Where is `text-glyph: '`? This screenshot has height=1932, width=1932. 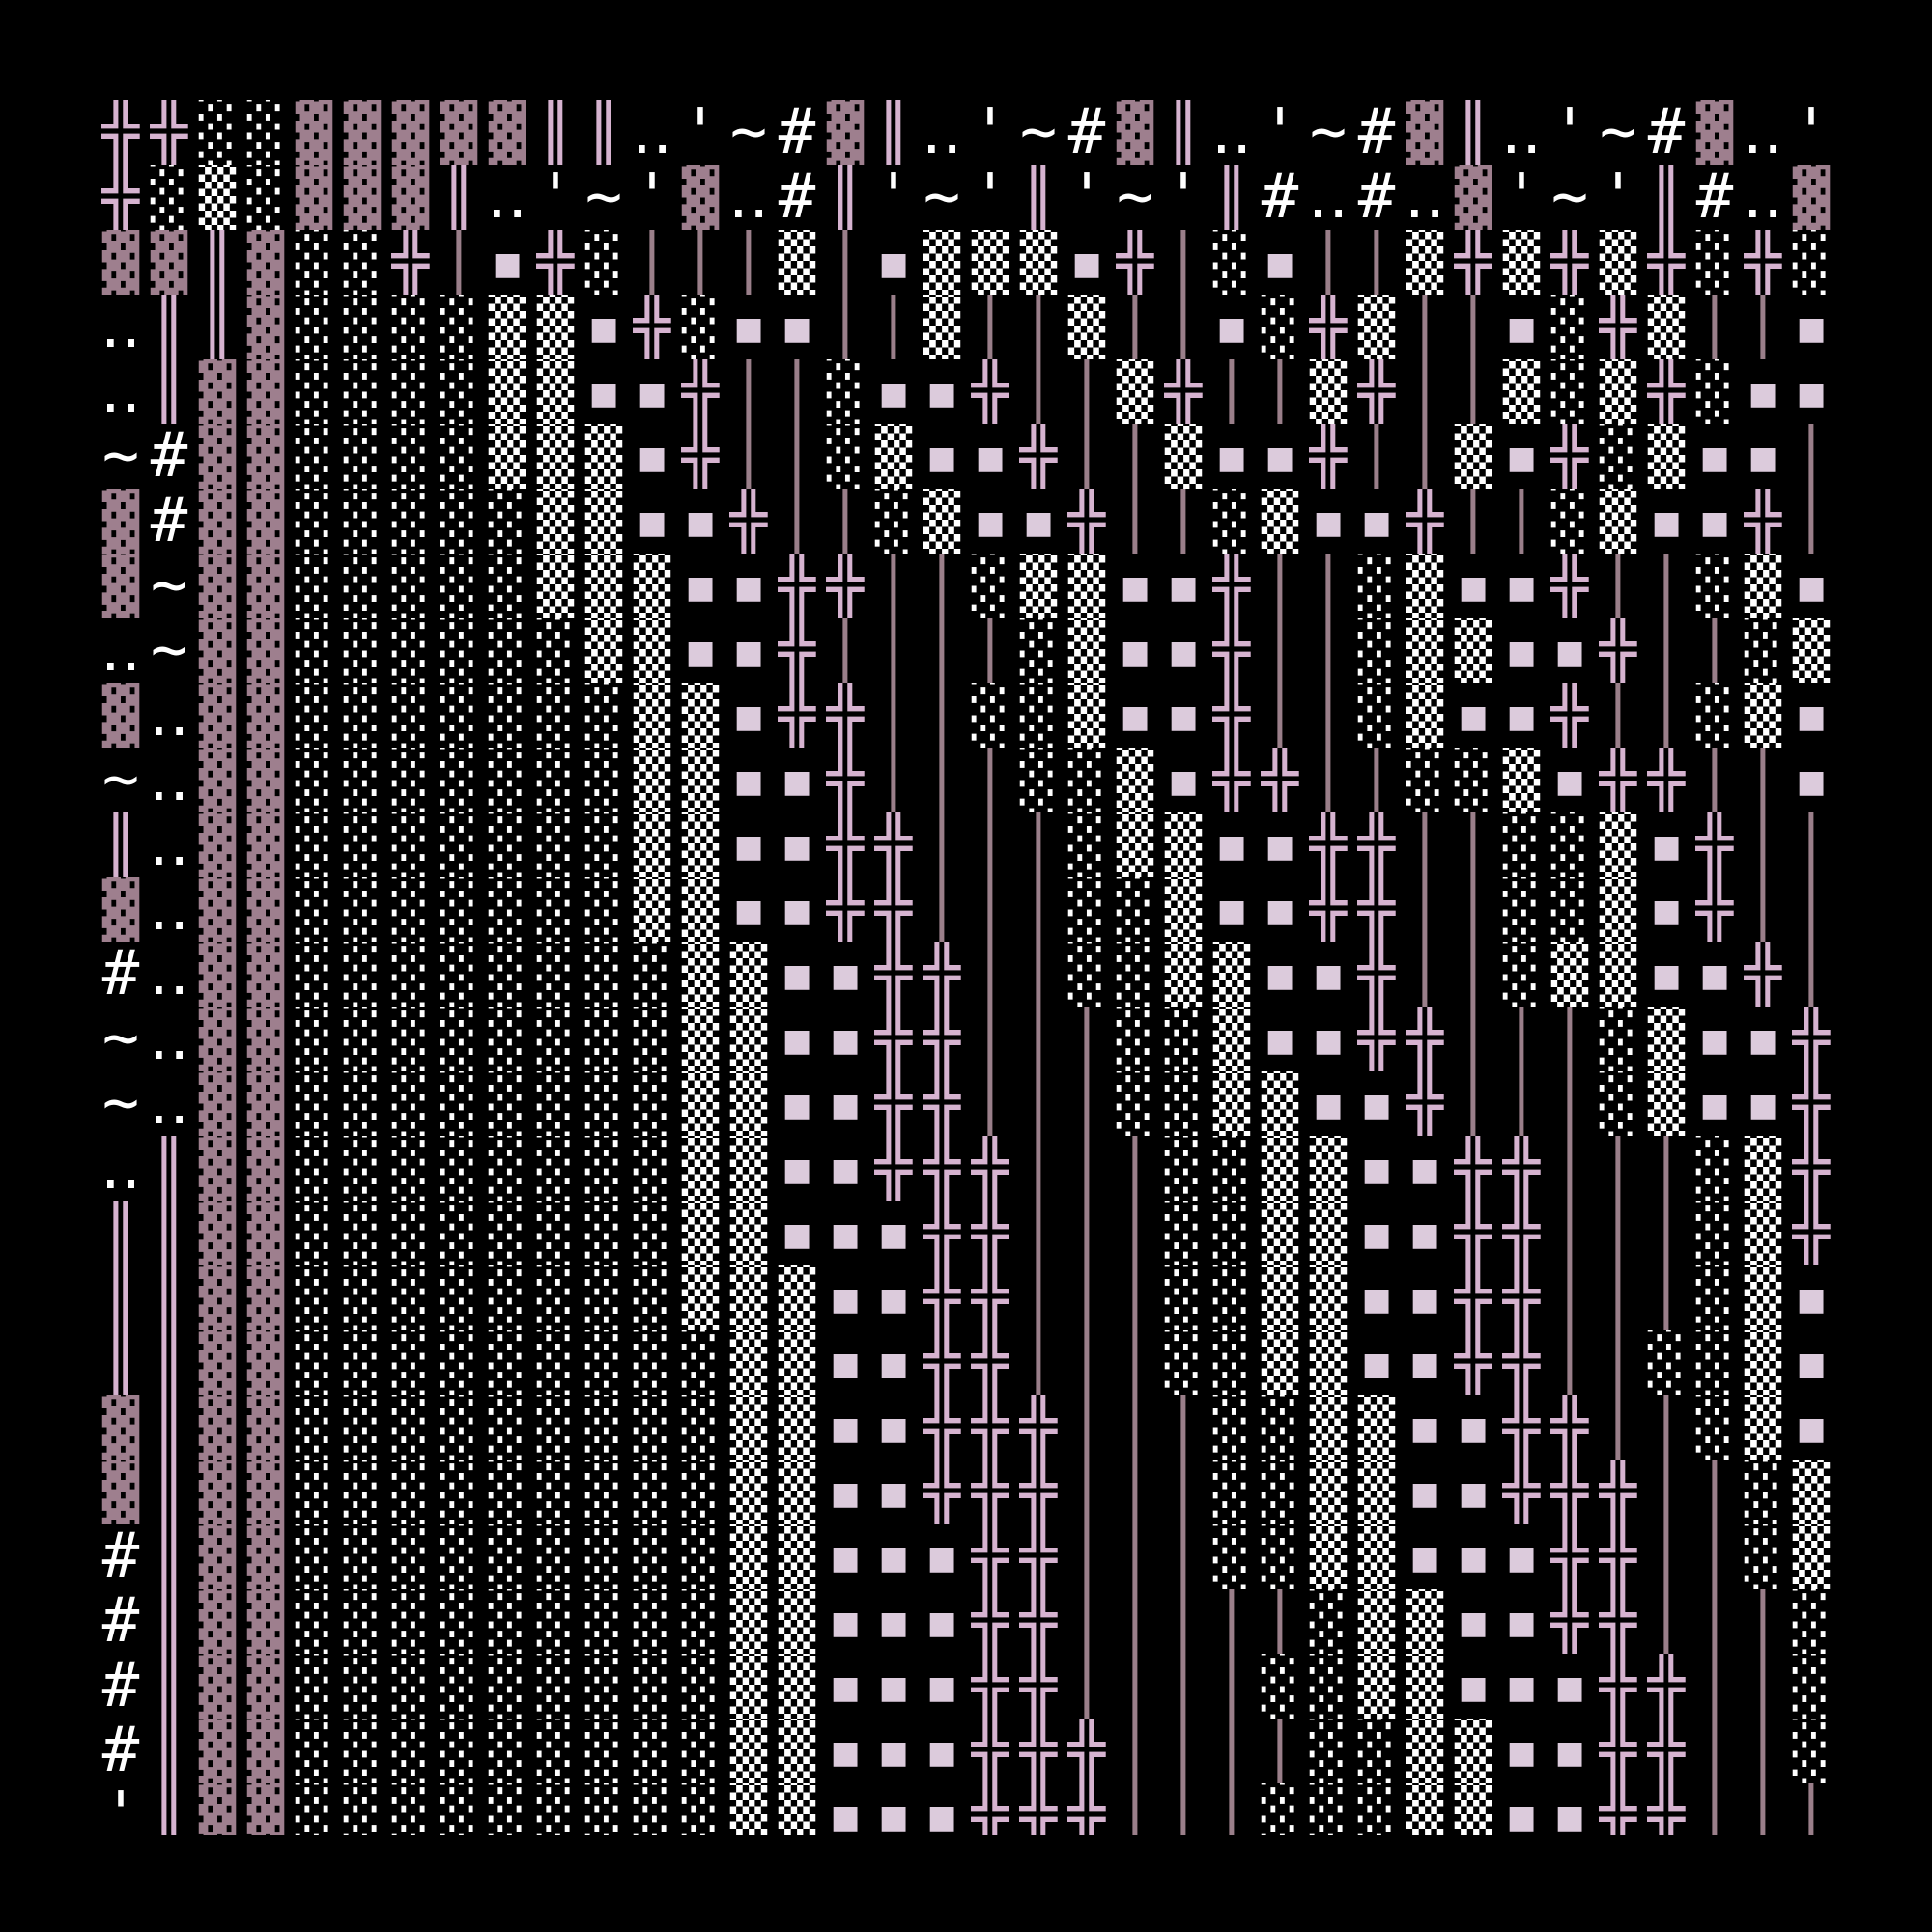
text-glyph: ' is located at coordinates (555, 197).